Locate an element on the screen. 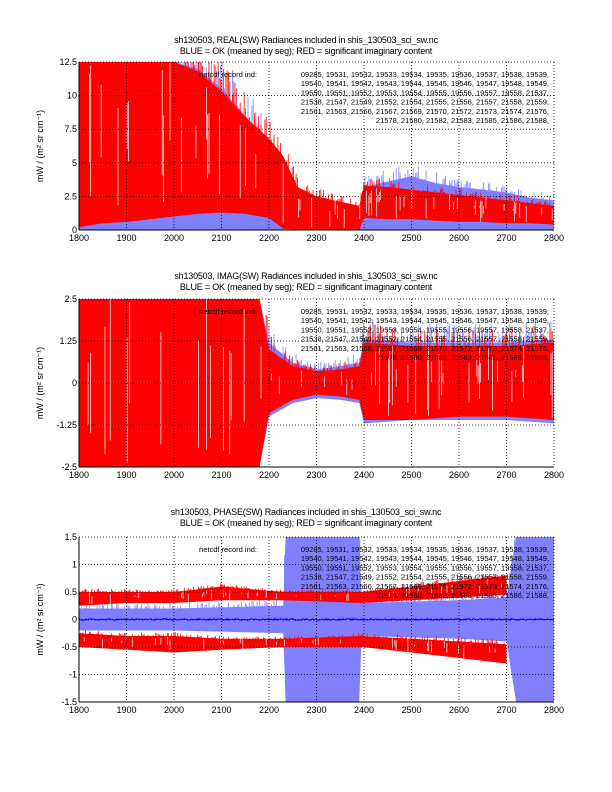  y-tick-label: -2.5 is located at coordinates (69, 467).